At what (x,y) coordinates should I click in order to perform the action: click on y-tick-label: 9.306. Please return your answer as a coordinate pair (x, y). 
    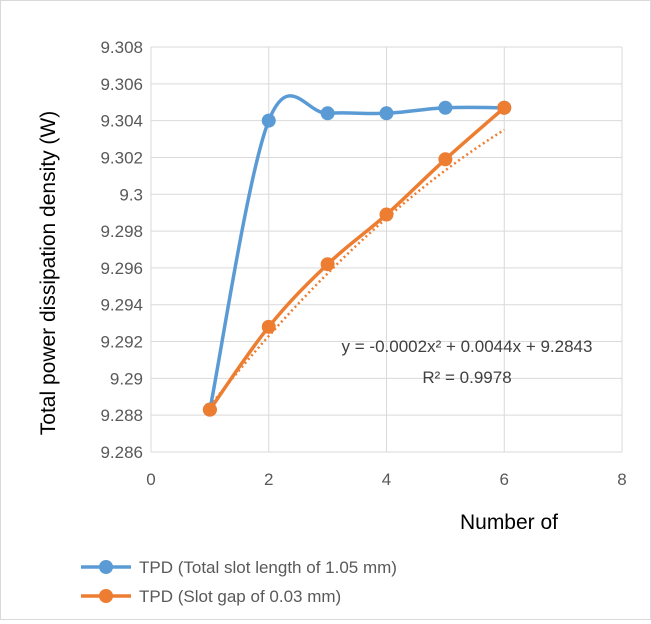
    Looking at the image, I should click on (121, 84).